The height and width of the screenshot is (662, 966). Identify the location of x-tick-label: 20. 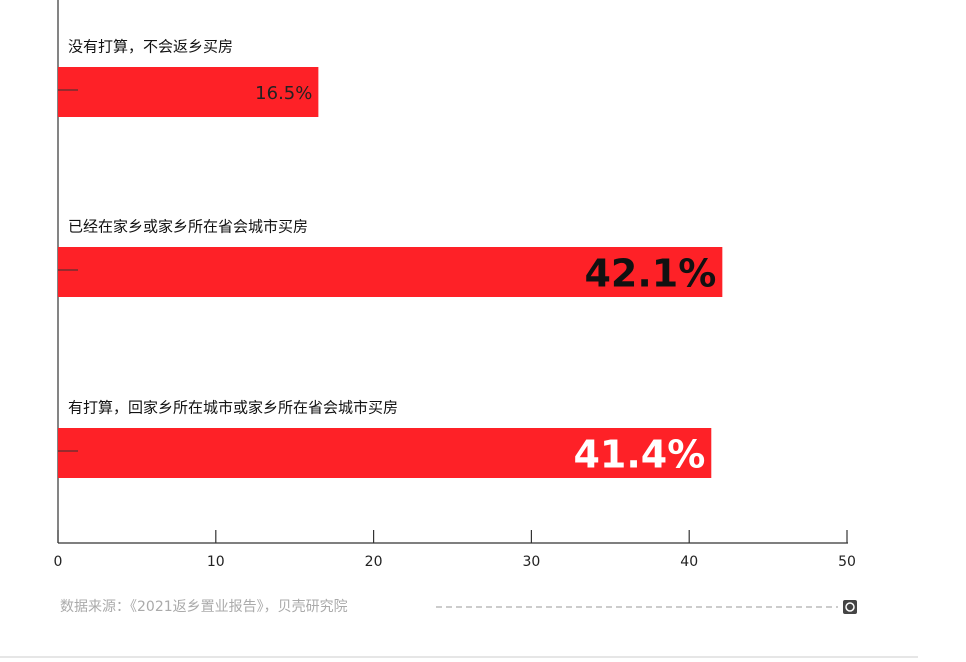
(374, 562).